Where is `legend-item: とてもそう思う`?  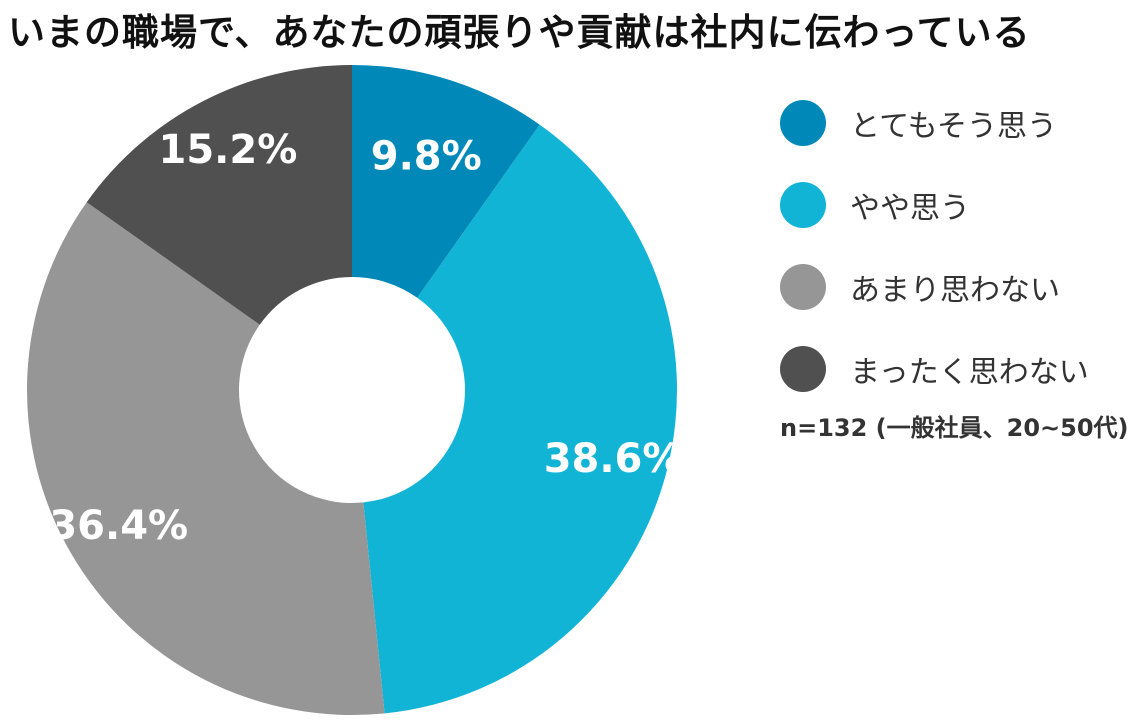
legend-item: とてもそう思う is located at coordinates (934, 123).